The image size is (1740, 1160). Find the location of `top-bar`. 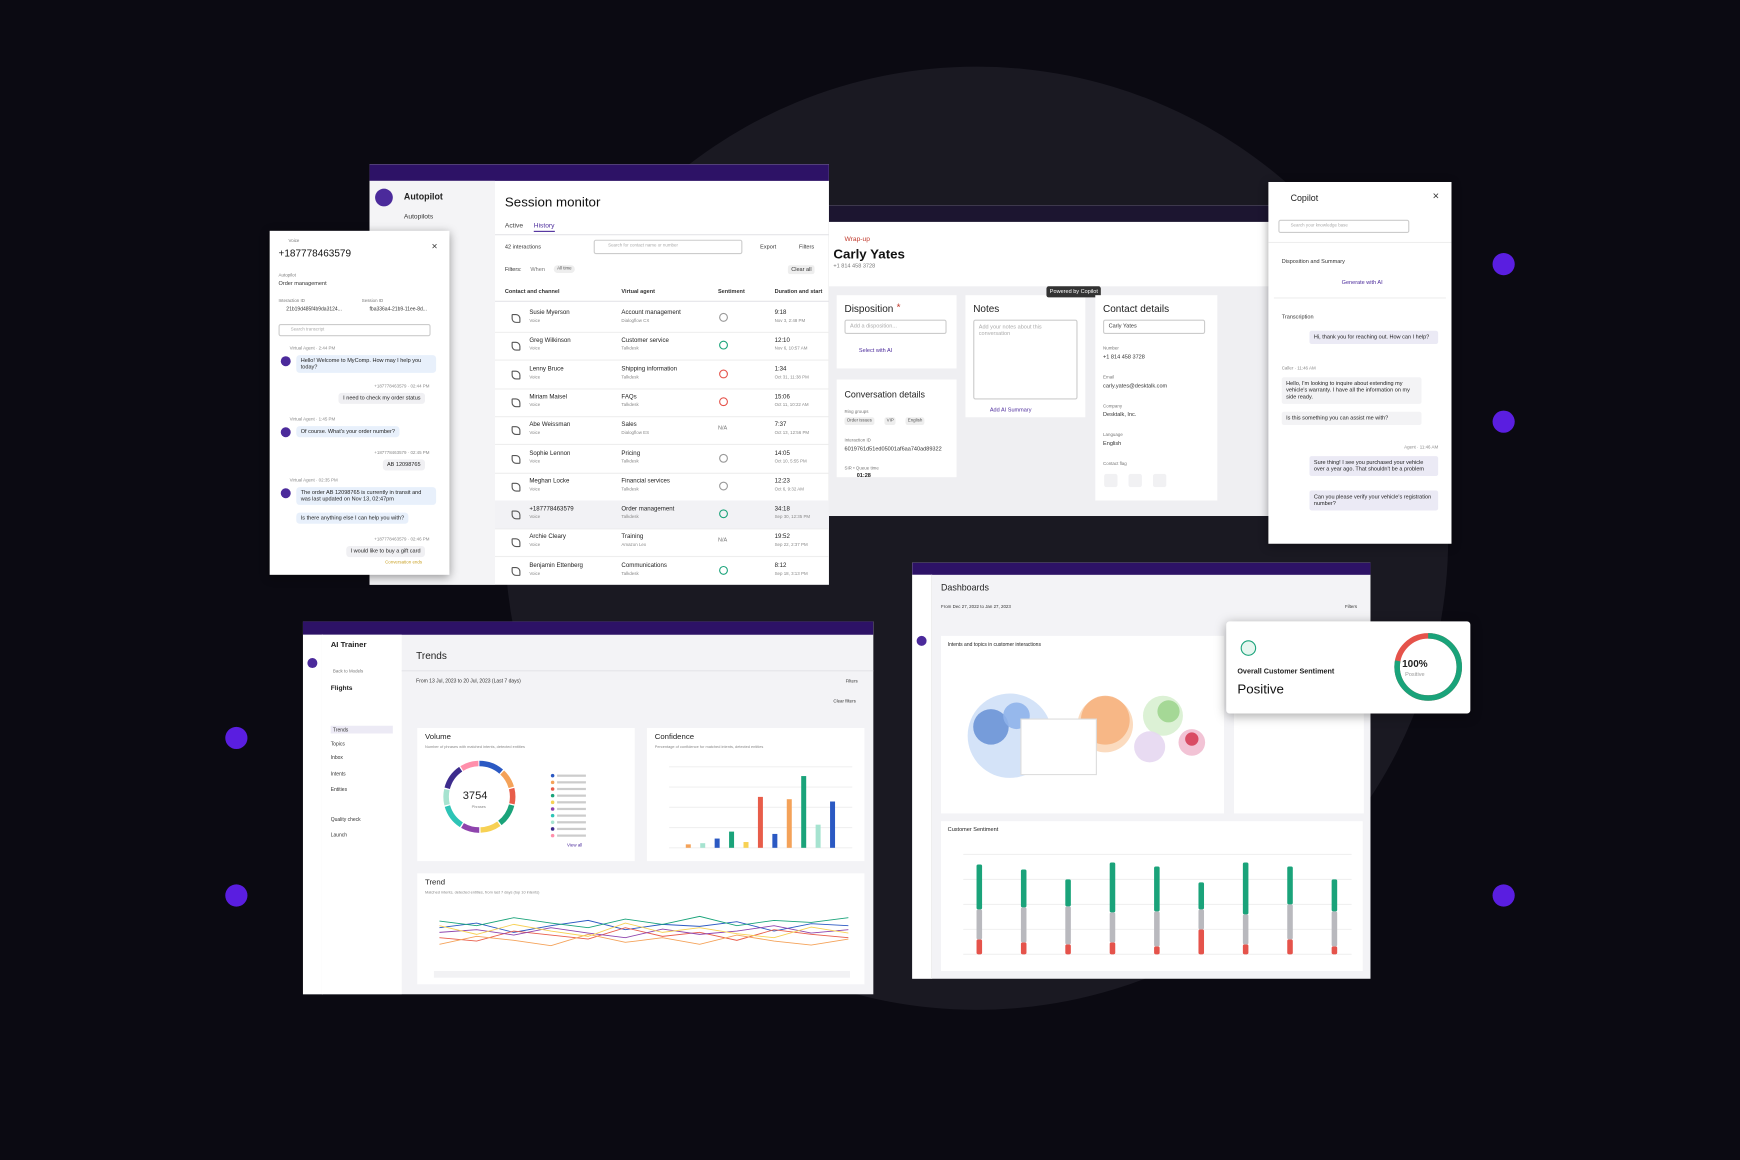

top-bar is located at coordinates (588, 628).